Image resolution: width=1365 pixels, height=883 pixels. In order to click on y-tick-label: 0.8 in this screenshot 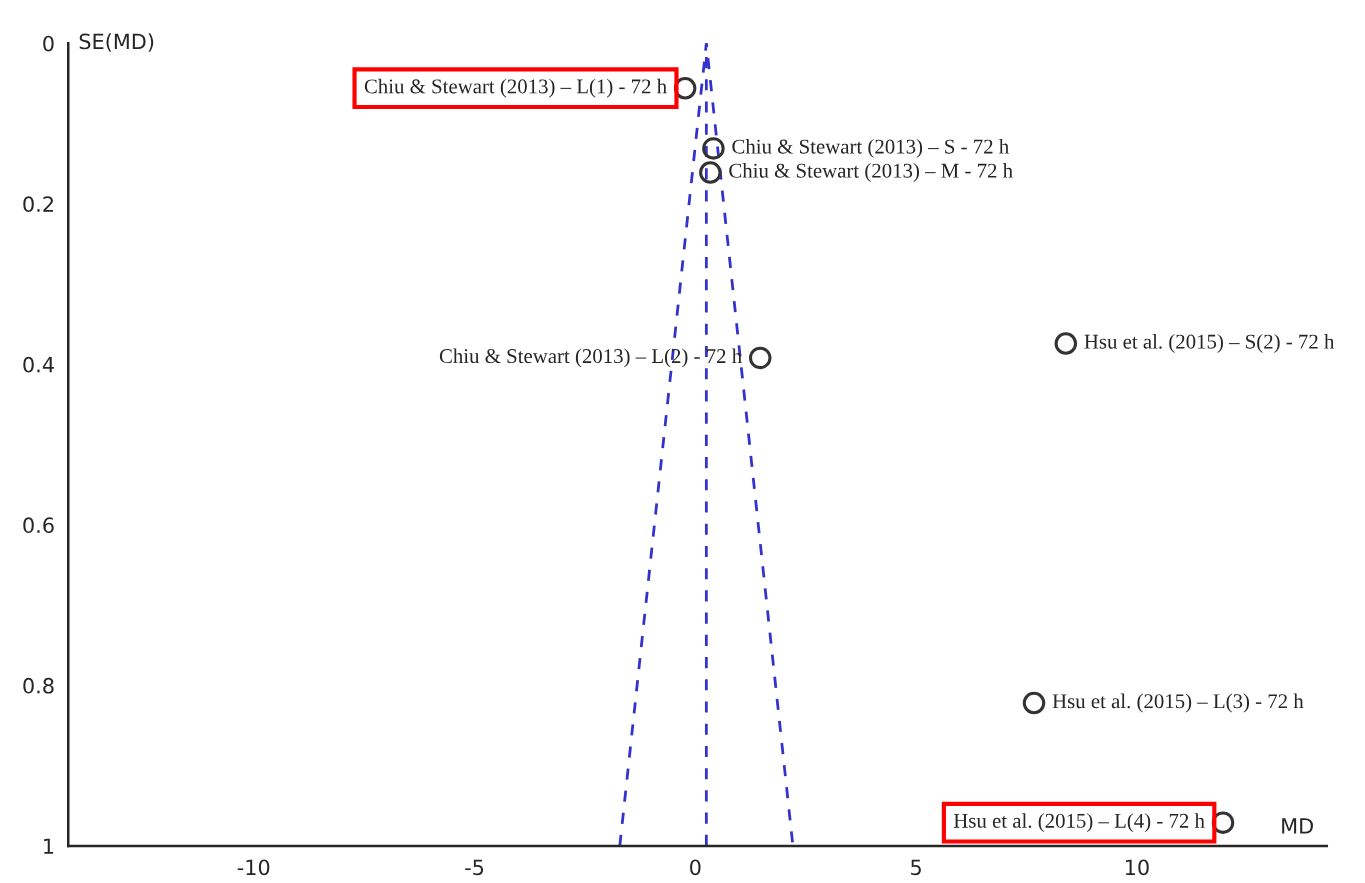, I will do `click(38, 685)`.